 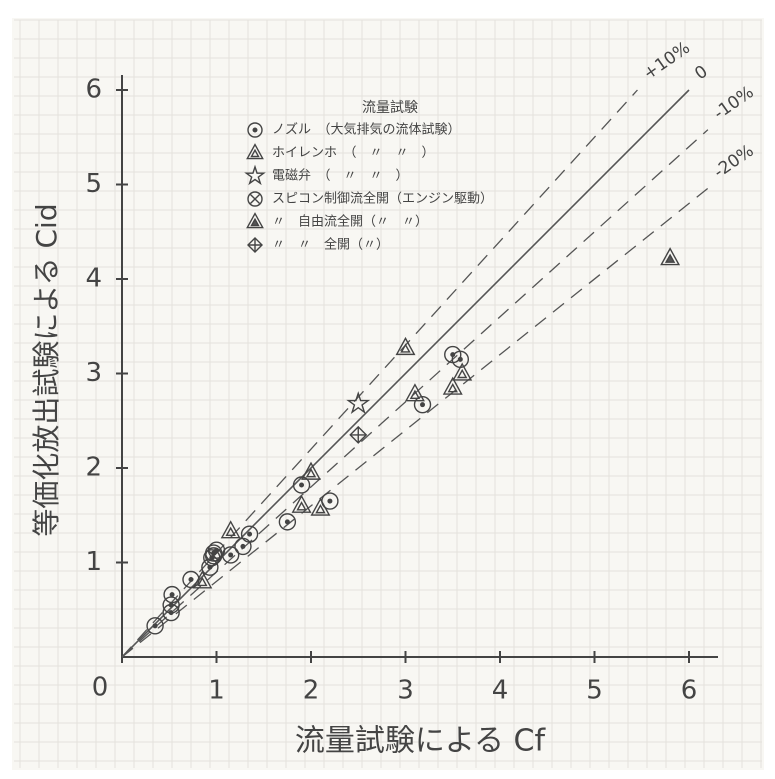 I want to click on legend-label: ノズル （大気排気の流体試験）, so click(x=366, y=130).